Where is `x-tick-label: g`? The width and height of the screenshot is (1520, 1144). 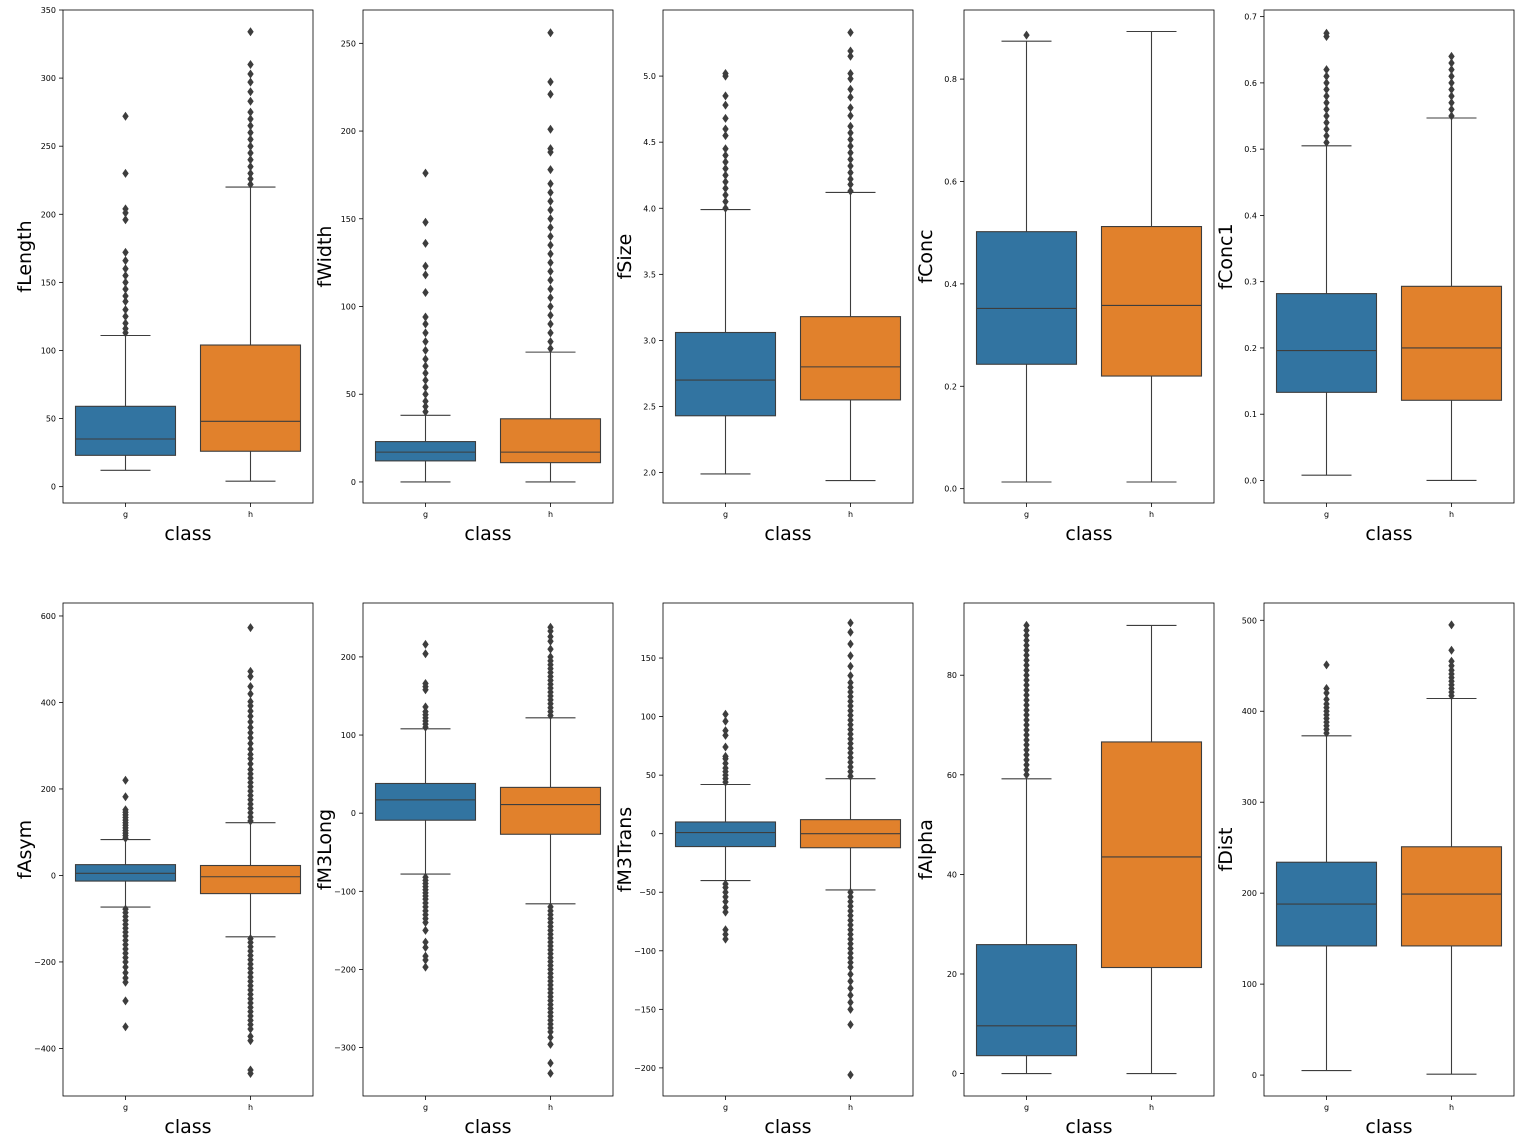 x-tick-label: g is located at coordinates (1026, 1107).